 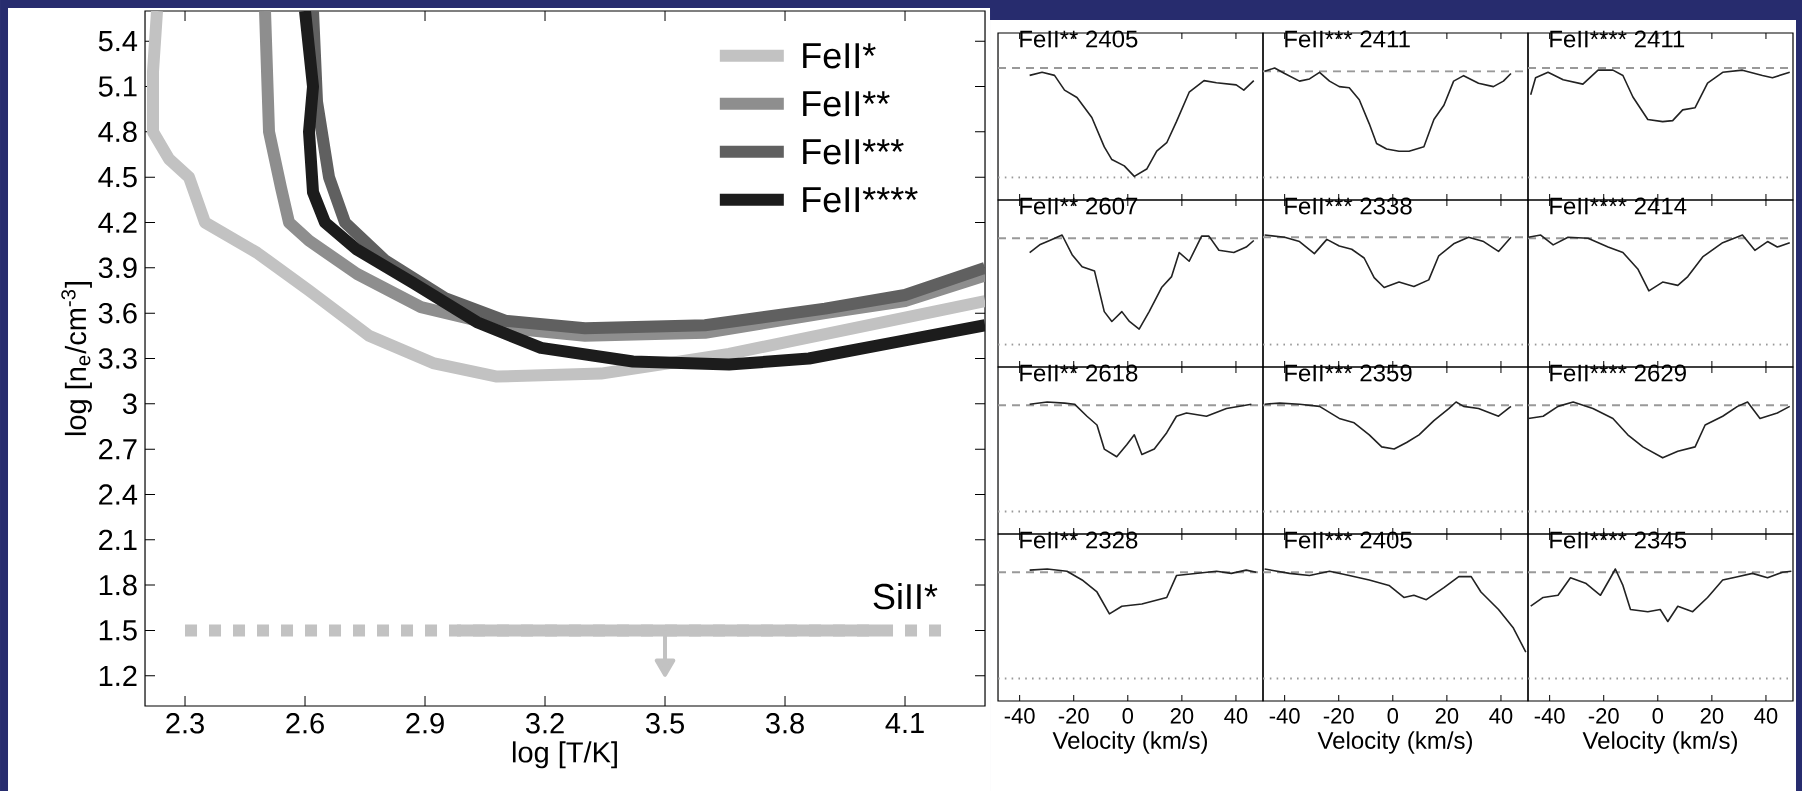 I want to click on y-tick-label: 1.8, so click(x=118, y=585).